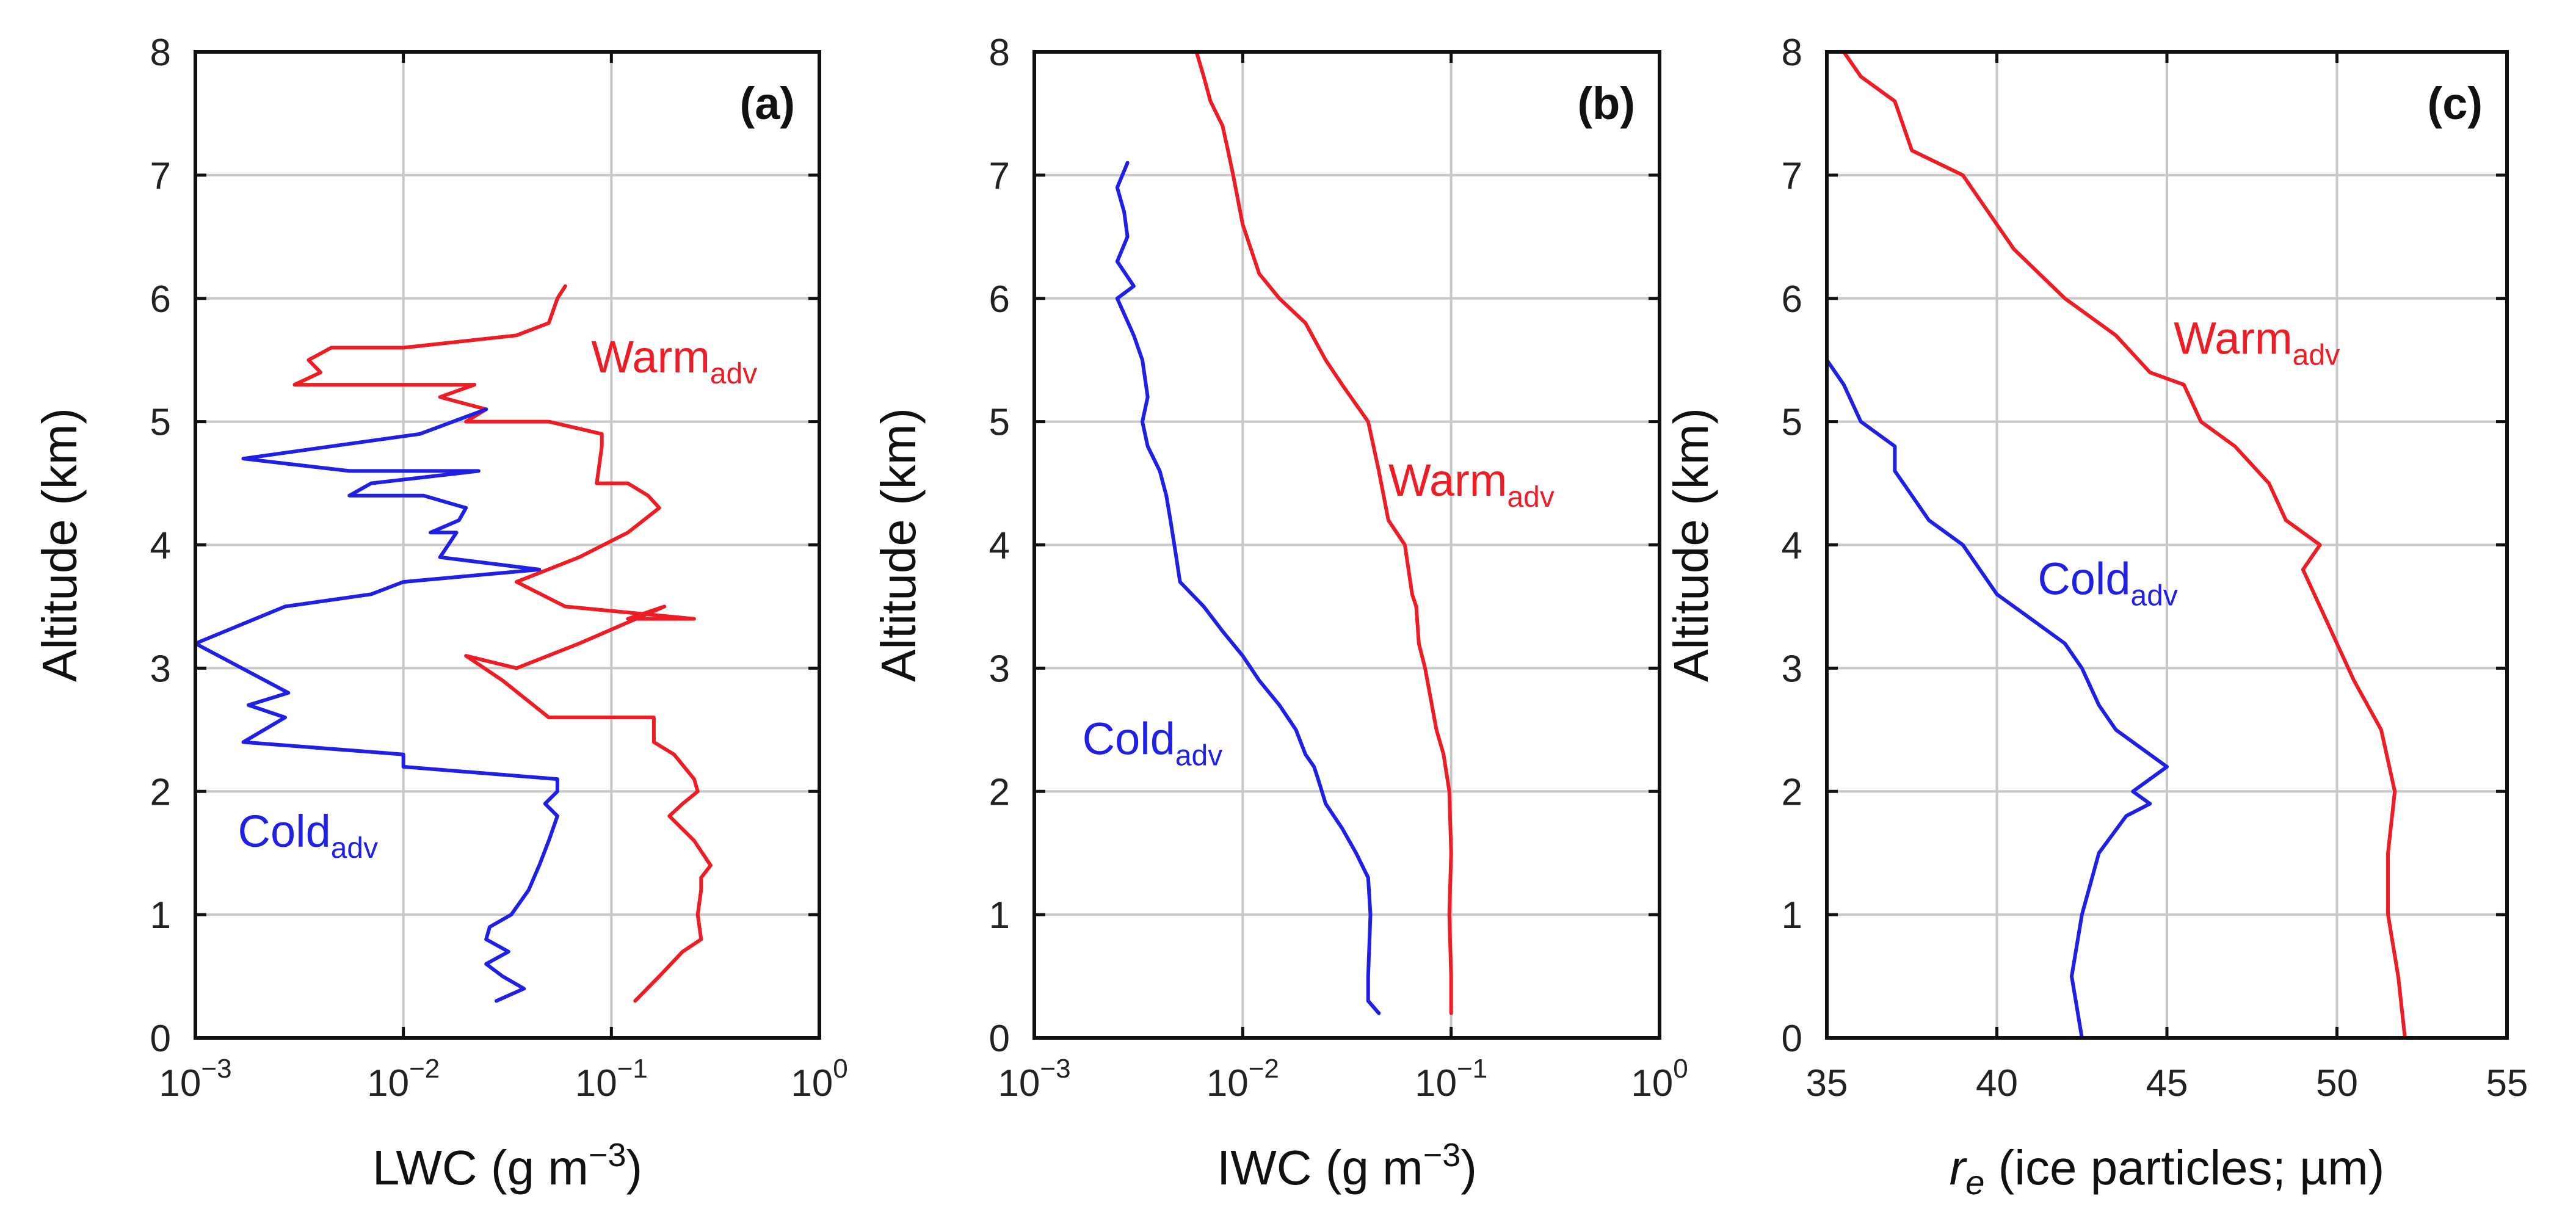 This screenshot has width=2576, height=1229. What do you see at coordinates (480, 1167) in the screenshot?
I see `x-axis-label-text: LWC (g m` at bounding box center [480, 1167].